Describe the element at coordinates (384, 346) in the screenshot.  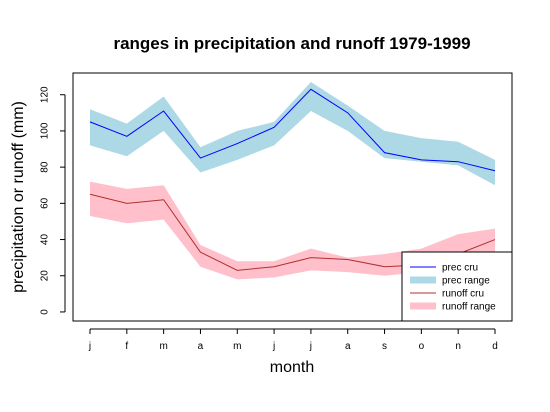
I see `x-tick-label: s` at that location.